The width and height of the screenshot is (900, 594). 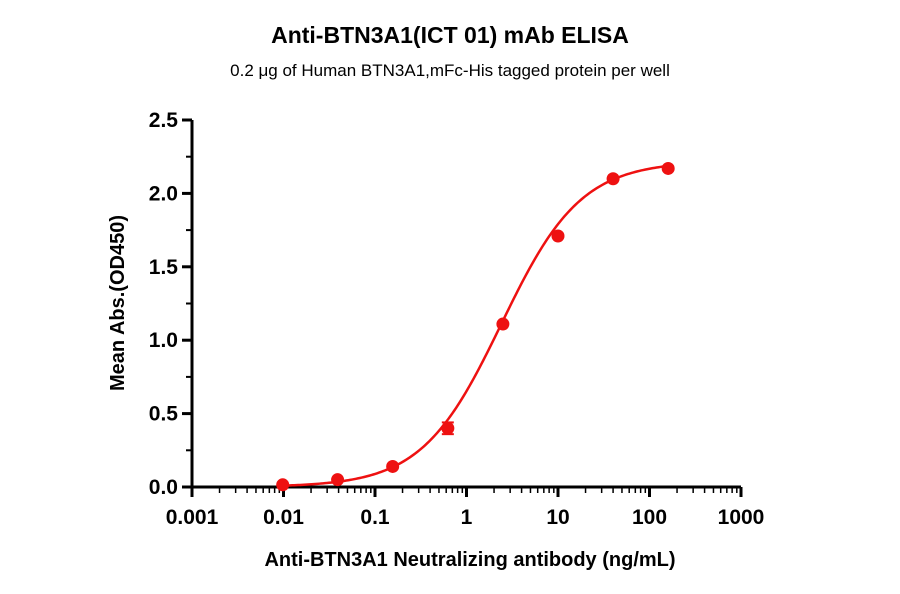 I want to click on y-tick-label: 0.0, so click(x=163, y=487).